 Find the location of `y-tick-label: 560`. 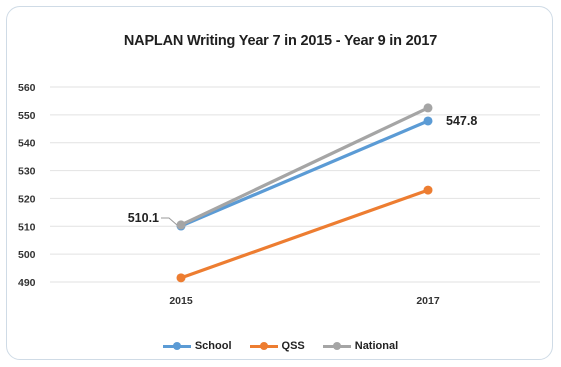

y-tick-label: 560 is located at coordinates (27, 88).